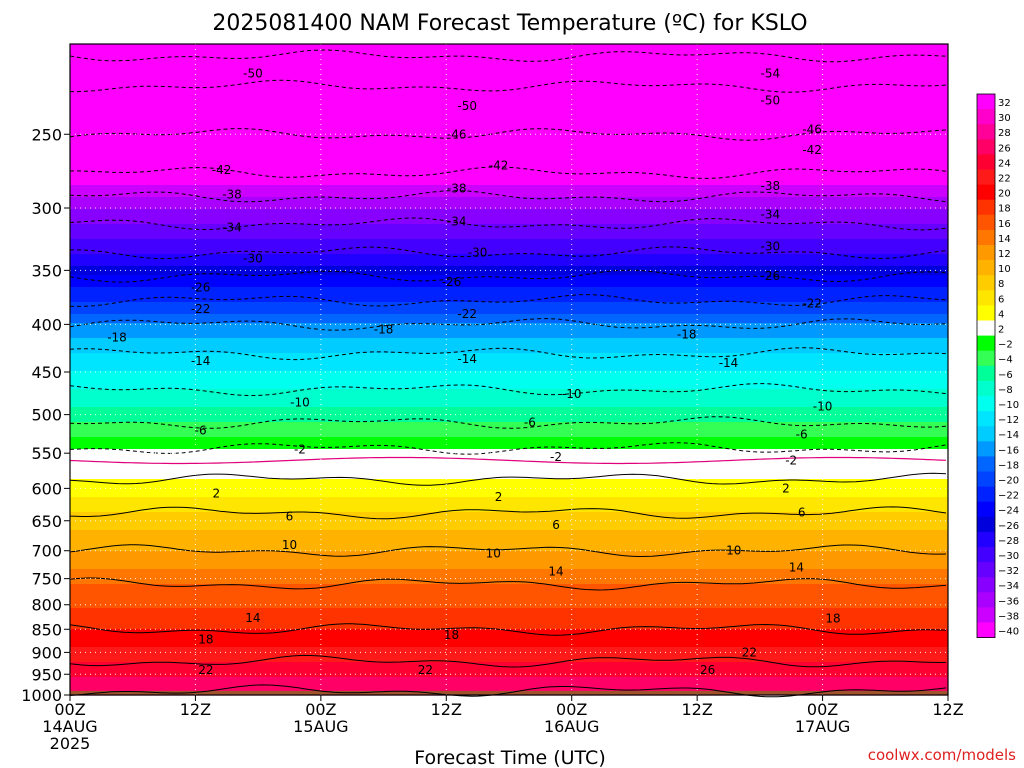  I want to click on contour-label: -18, so click(117, 337).